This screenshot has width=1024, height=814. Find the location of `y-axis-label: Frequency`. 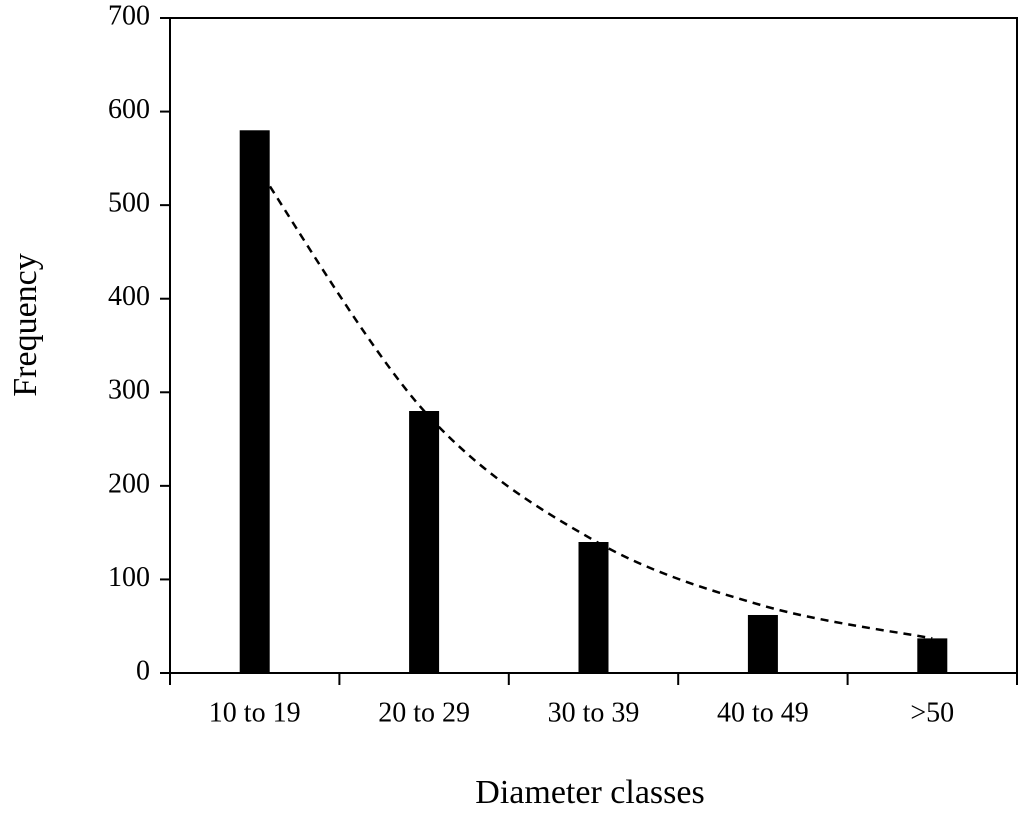

y-axis-label: Frequency is located at coordinates (25, 325).